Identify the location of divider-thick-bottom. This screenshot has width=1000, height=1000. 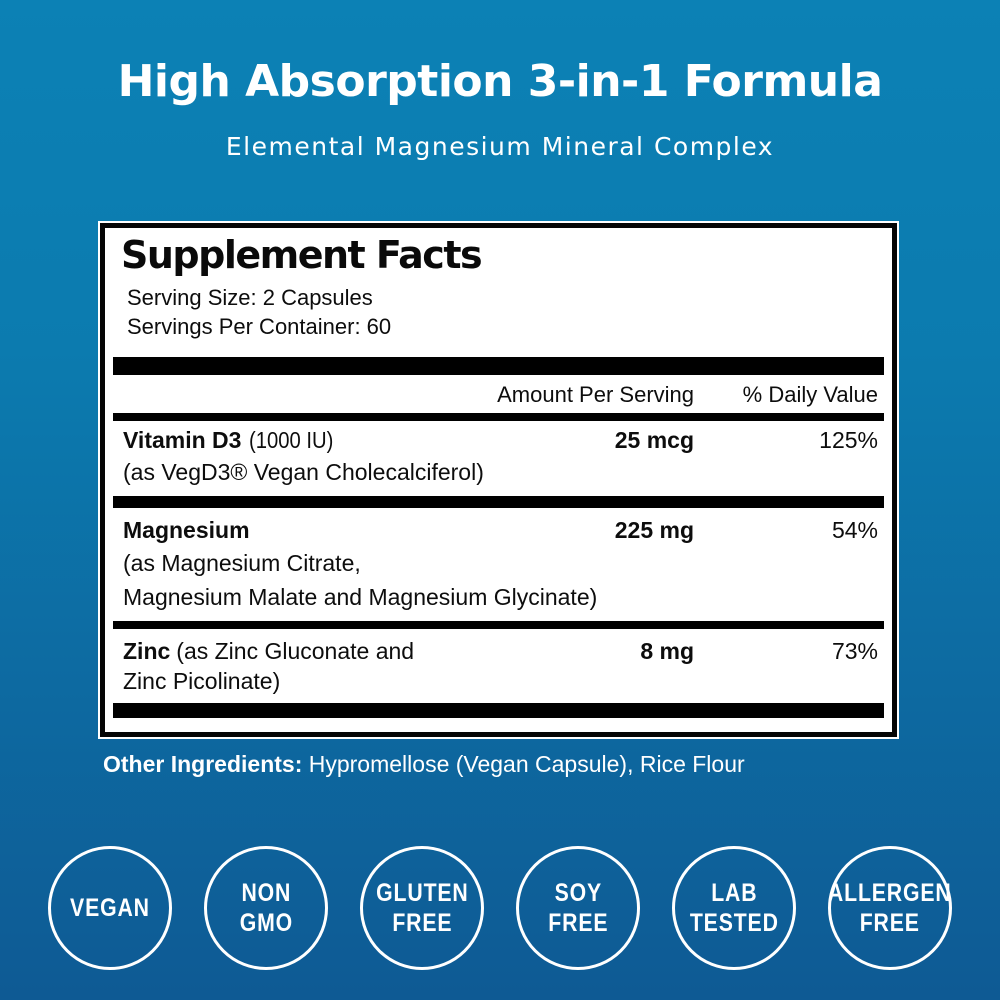
(498, 710).